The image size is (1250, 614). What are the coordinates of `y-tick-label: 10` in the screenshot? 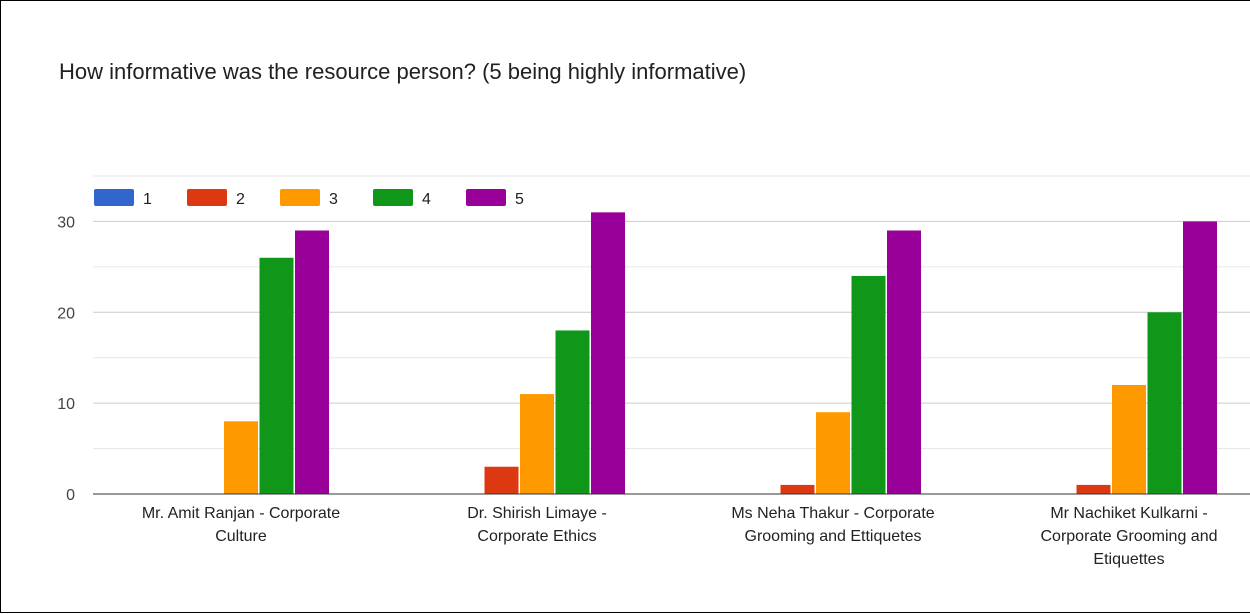 It's located at (66, 404).